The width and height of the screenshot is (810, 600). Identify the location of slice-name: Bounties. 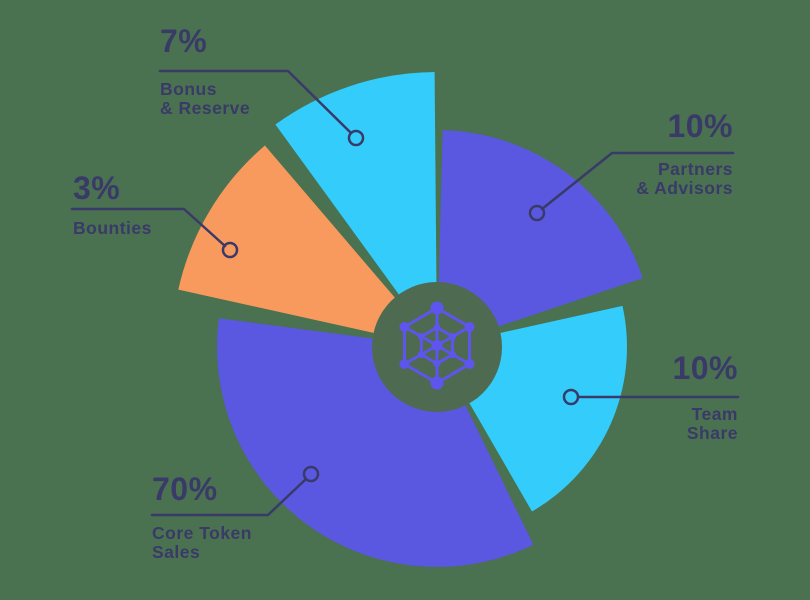
(112, 228).